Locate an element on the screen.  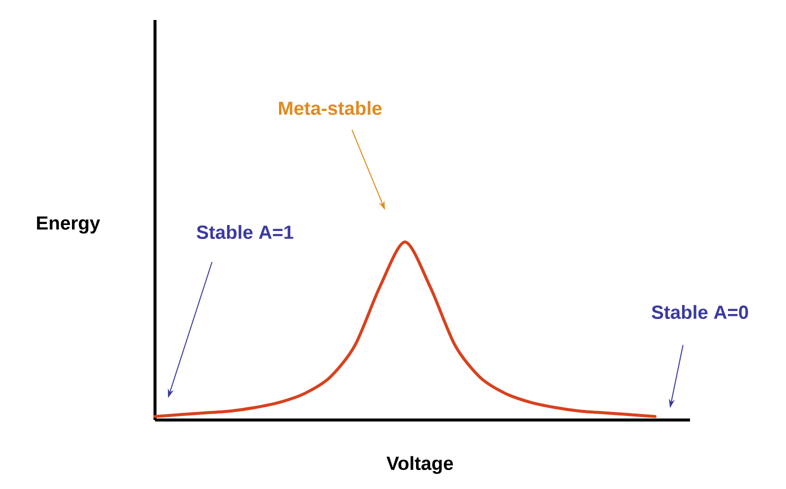
annotation: Stable A=0 is located at coordinates (700, 312).